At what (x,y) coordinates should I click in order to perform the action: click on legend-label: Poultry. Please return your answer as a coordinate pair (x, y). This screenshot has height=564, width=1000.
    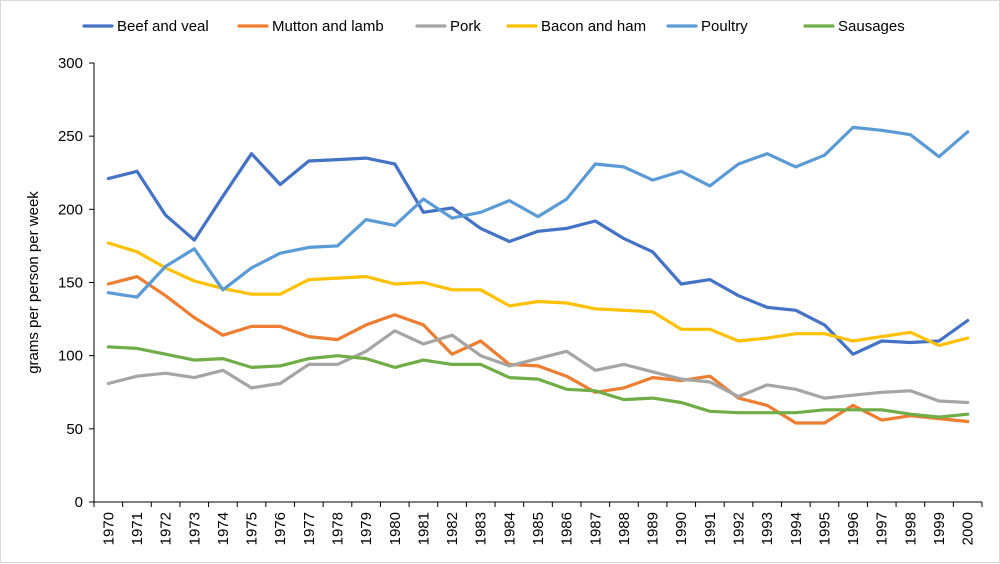
    Looking at the image, I should click on (724, 26).